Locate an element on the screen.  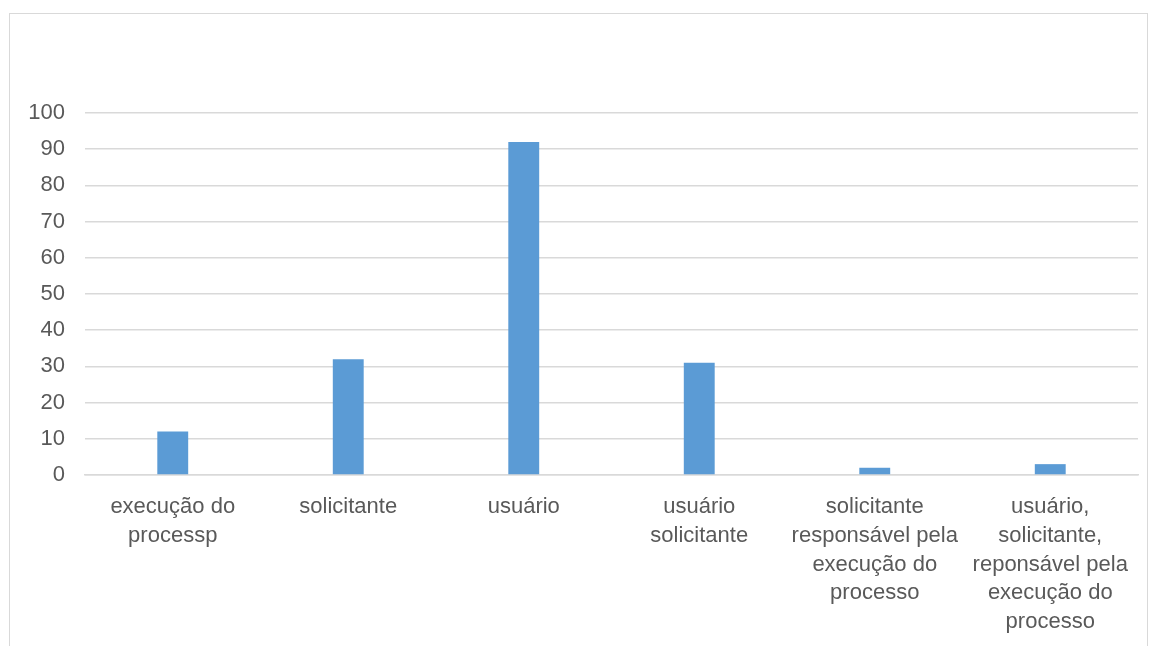
x-tick-label: solicitante responsável pela execução do processo is located at coordinates (875, 549).